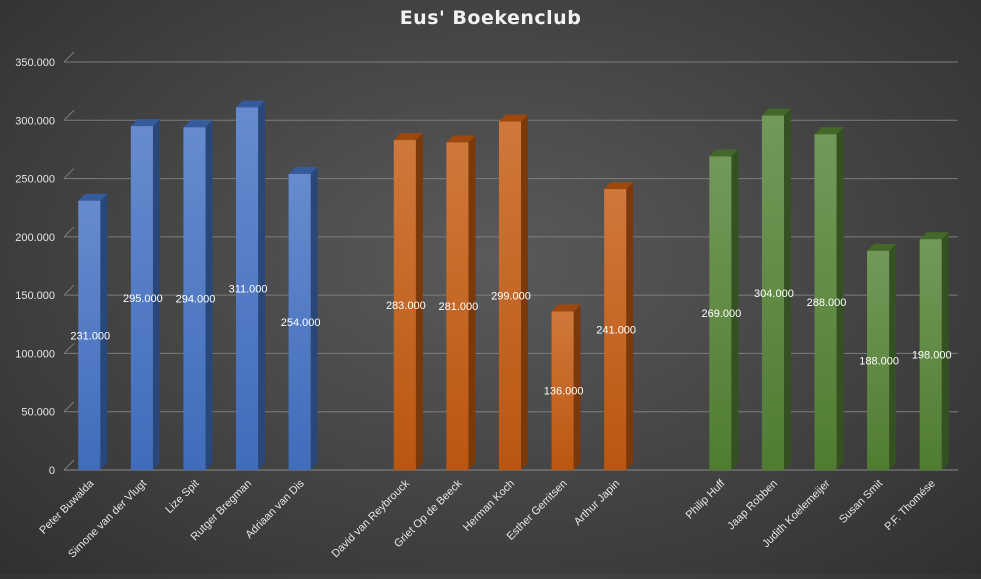  What do you see at coordinates (52, 471) in the screenshot?
I see `y-tick-label: 0` at bounding box center [52, 471].